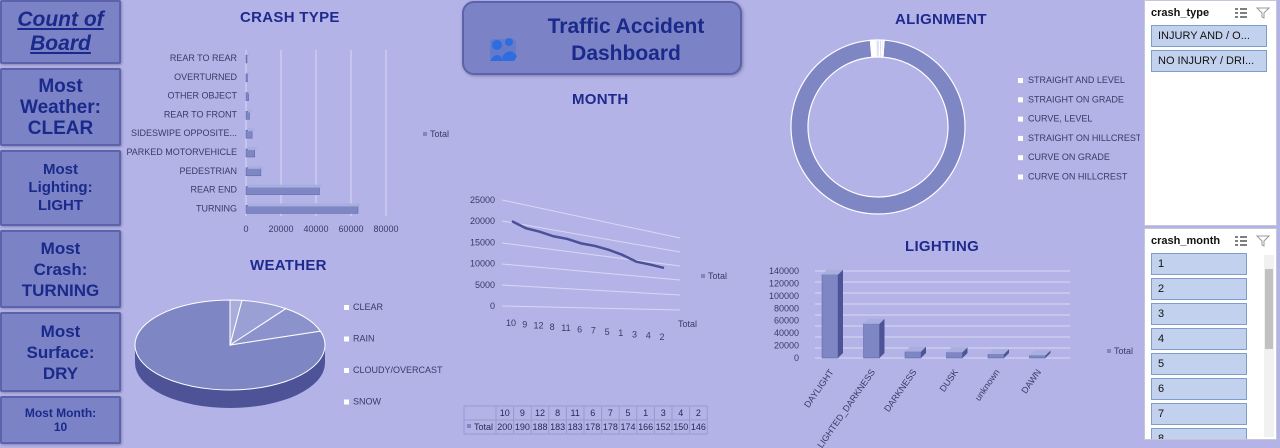  What do you see at coordinates (60, 19) in the screenshot?
I see `kpi-count-of-board-line1: Count of` at bounding box center [60, 19].